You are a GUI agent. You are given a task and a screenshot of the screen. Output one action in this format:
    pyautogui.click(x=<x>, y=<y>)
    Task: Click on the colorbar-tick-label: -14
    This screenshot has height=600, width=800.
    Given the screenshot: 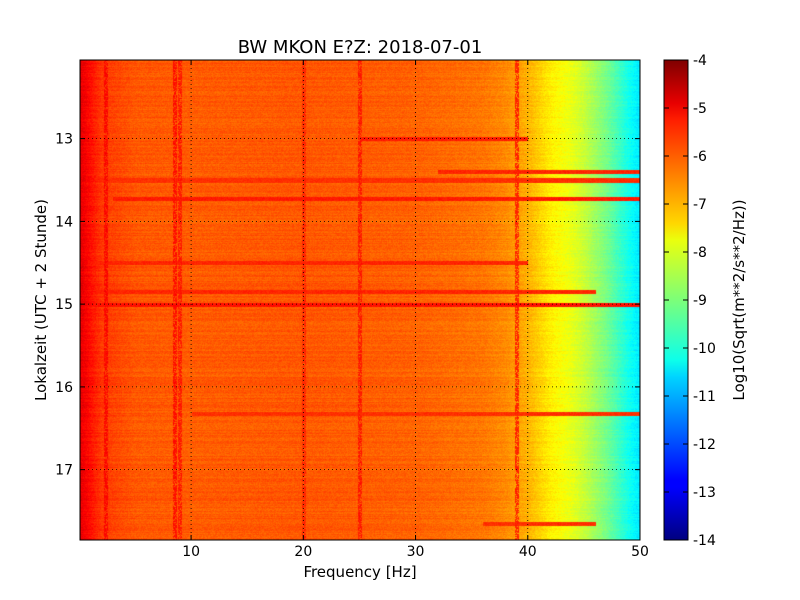 What is the action you would take?
    pyautogui.click(x=704, y=541)
    